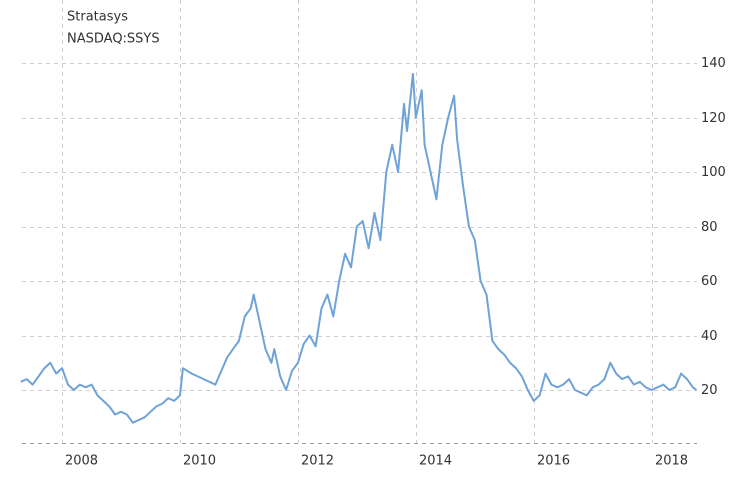 This screenshot has width=738, height=479. What do you see at coordinates (713, 118) in the screenshot?
I see `y-tick-label: 120` at bounding box center [713, 118].